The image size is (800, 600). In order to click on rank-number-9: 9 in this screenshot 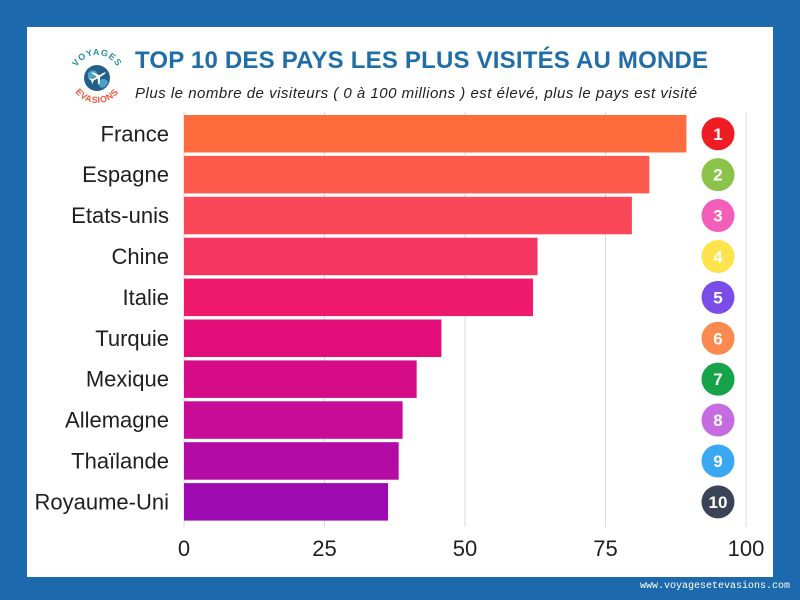, I will do `click(717, 461)`.